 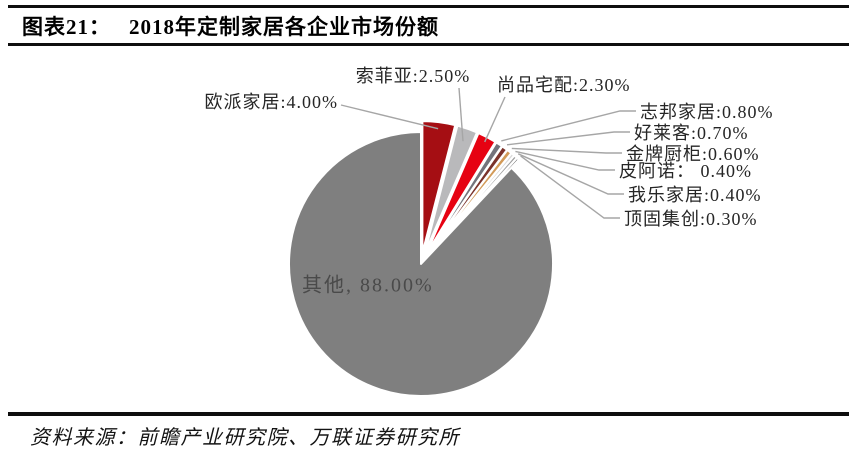 I want to click on leader-line-dinggu, so click(x=570, y=187).